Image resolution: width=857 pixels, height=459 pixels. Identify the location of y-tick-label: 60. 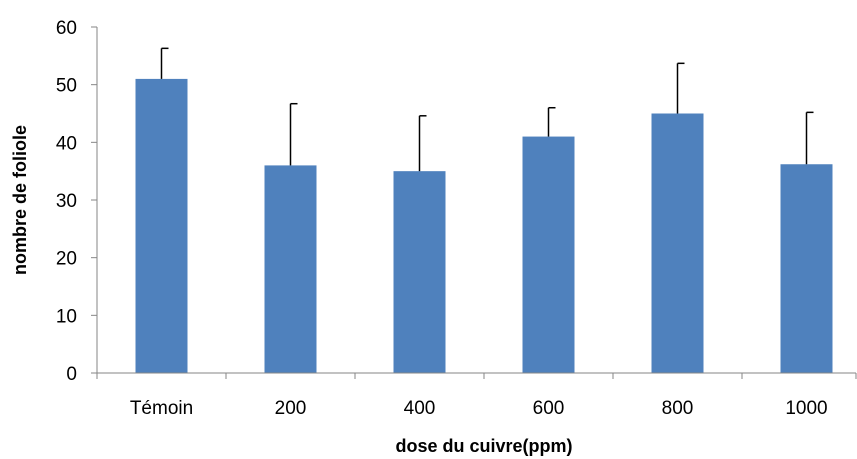
(66, 28).